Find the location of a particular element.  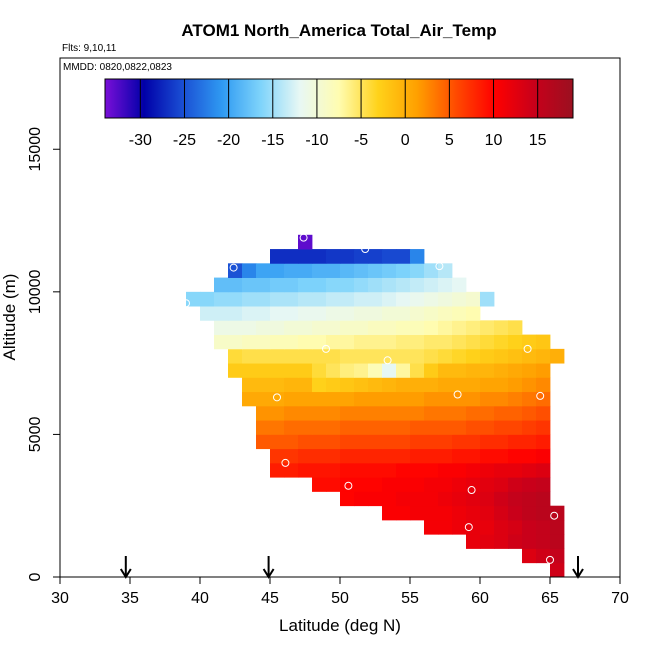

flight-arrows is located at coordinates (351, 567).